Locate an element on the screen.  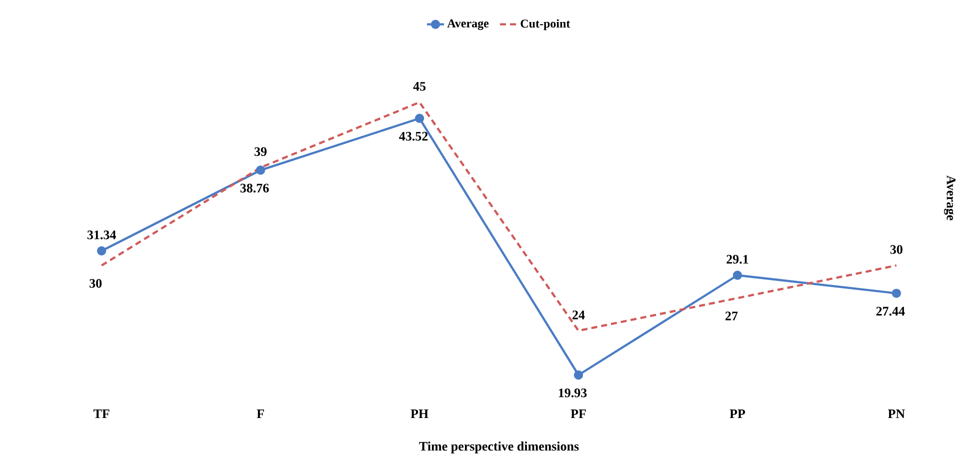
legend-label: Average is located at coordinates (468, 24).